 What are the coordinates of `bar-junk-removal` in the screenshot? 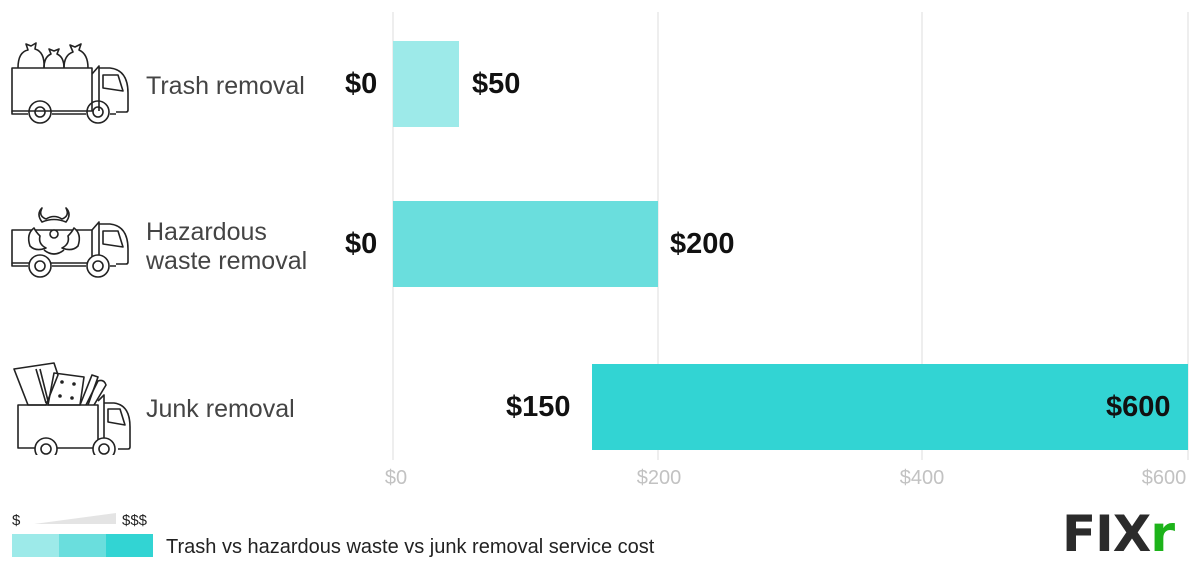 It's located at (890, 407).